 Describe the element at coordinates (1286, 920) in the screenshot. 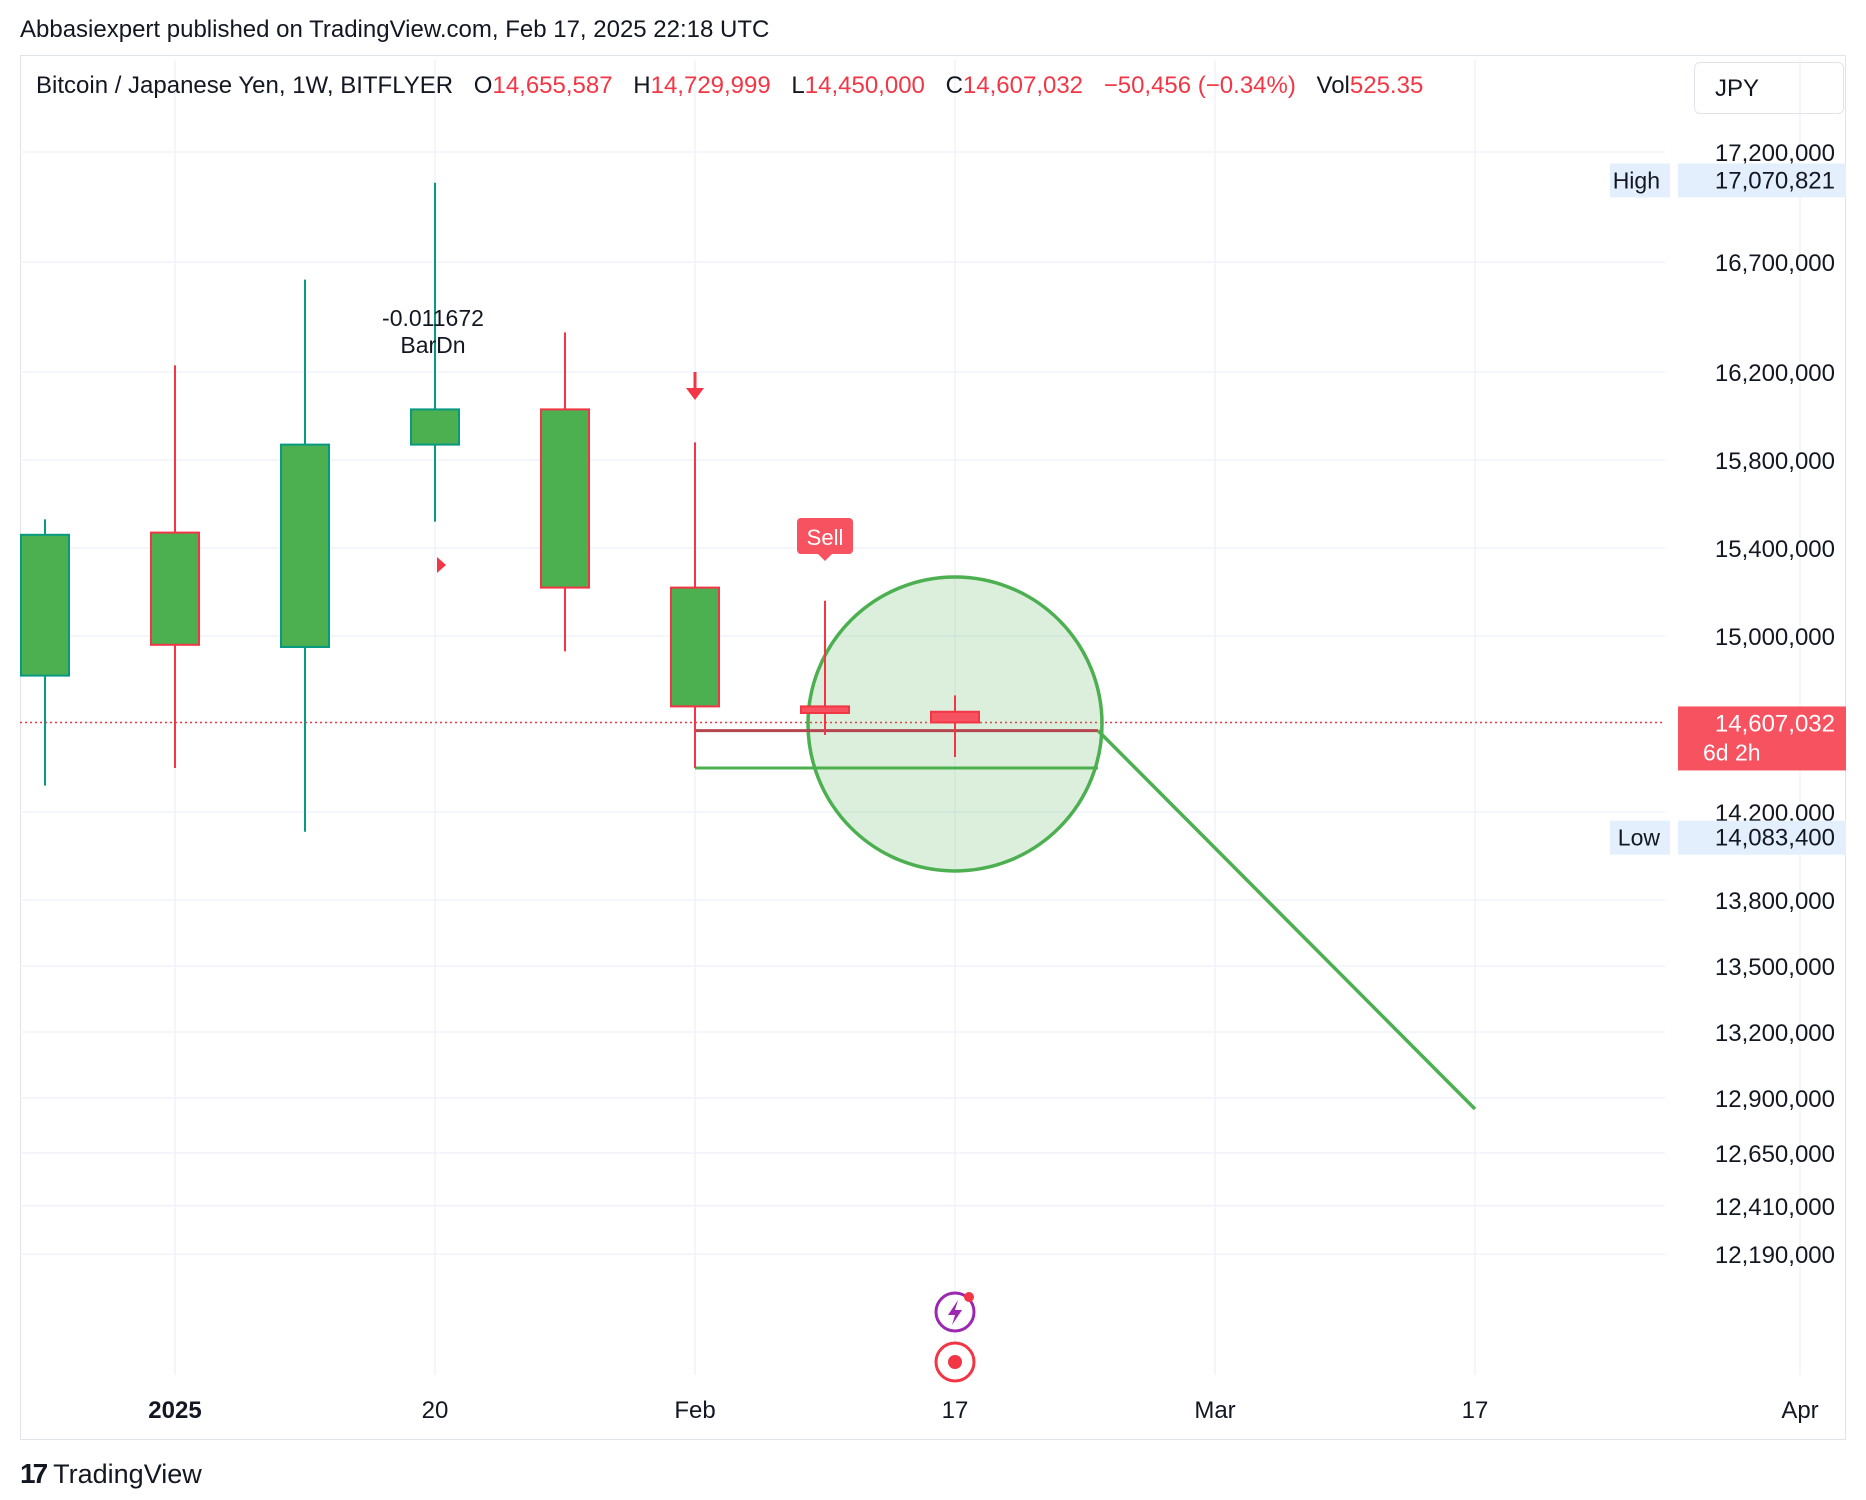

I see `projection-line` at that location.